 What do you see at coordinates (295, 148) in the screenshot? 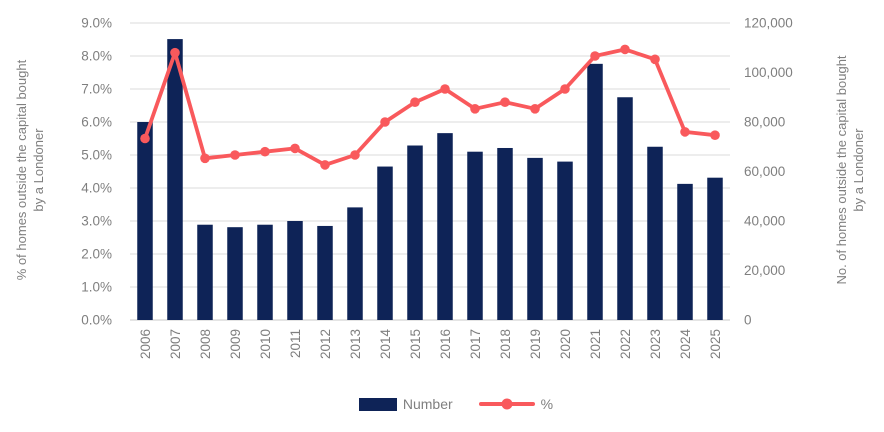
I see `marker-2011` at bounding box center [295, 148].